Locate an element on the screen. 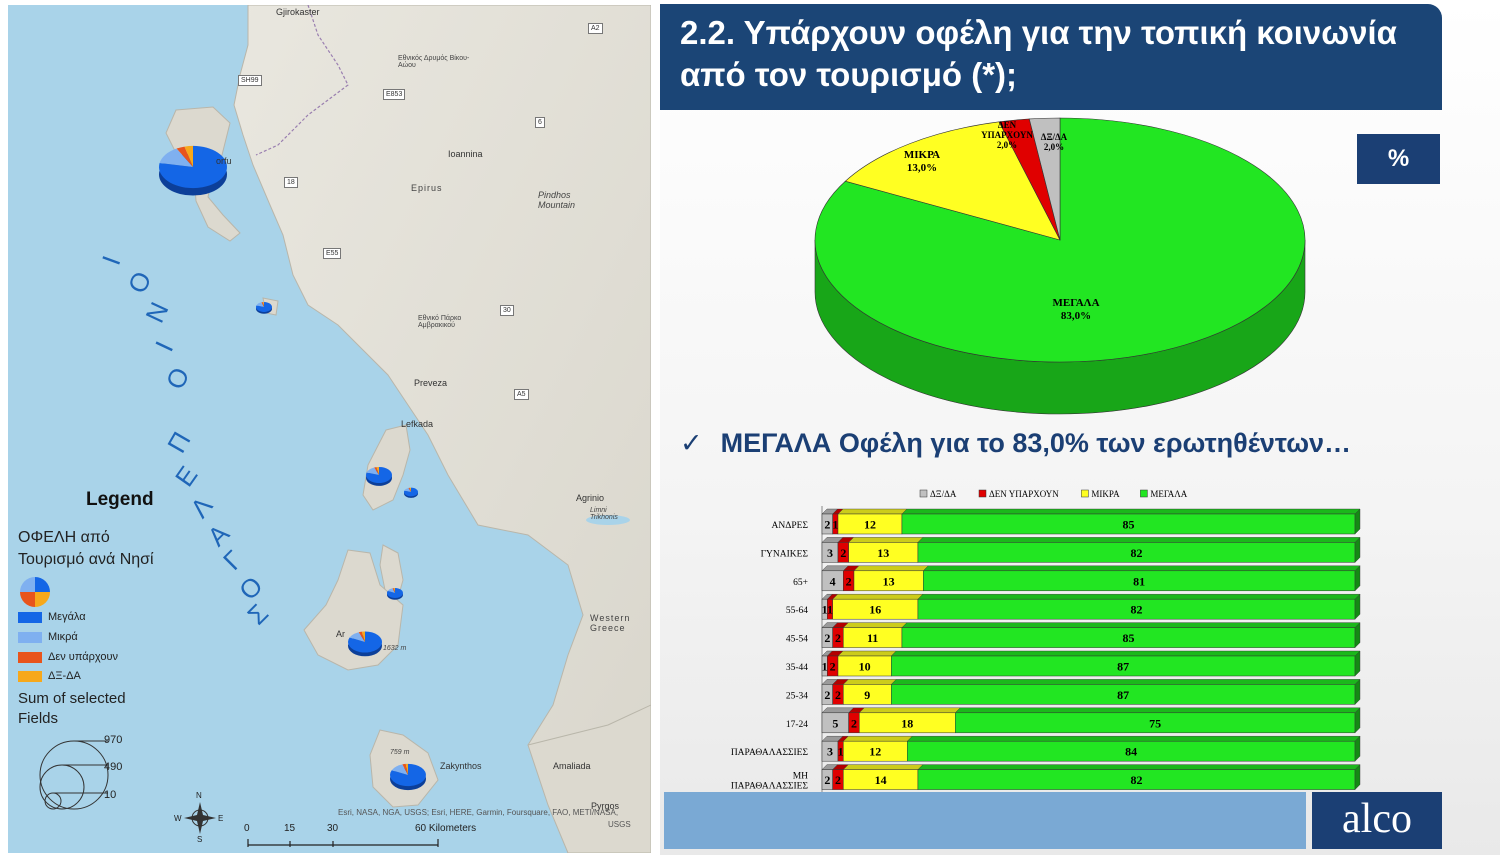 The width and height of the screenshot is (1500, 855). compass-rose is located at coordinates (200, 818).